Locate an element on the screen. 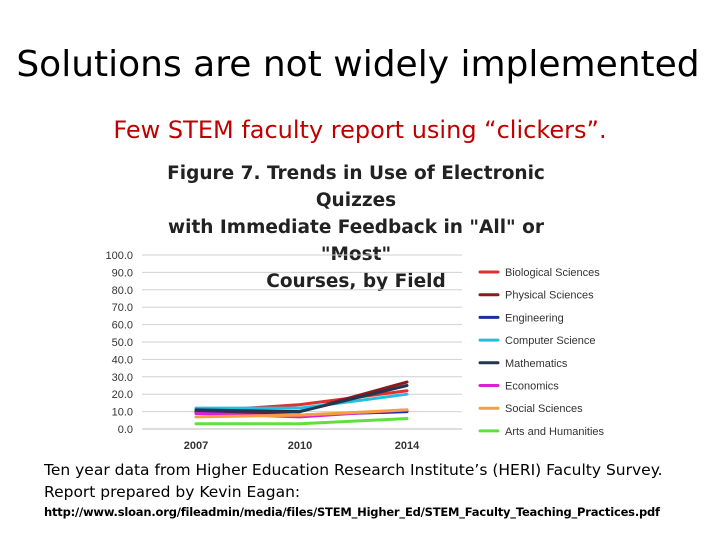 The height and width of the screenshot is (540, 720). y-tick-label: 40.0 is located at coordinates (122, 360).